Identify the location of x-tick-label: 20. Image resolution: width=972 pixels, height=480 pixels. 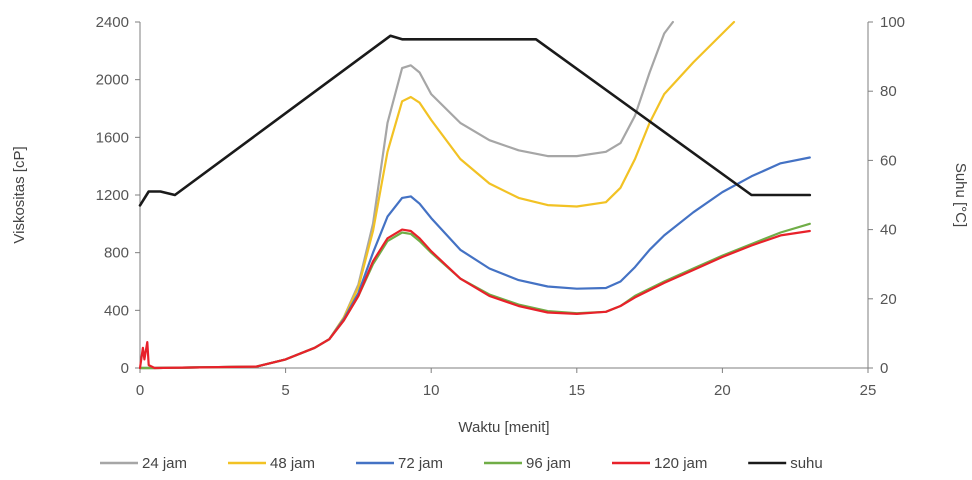
(722, 390).